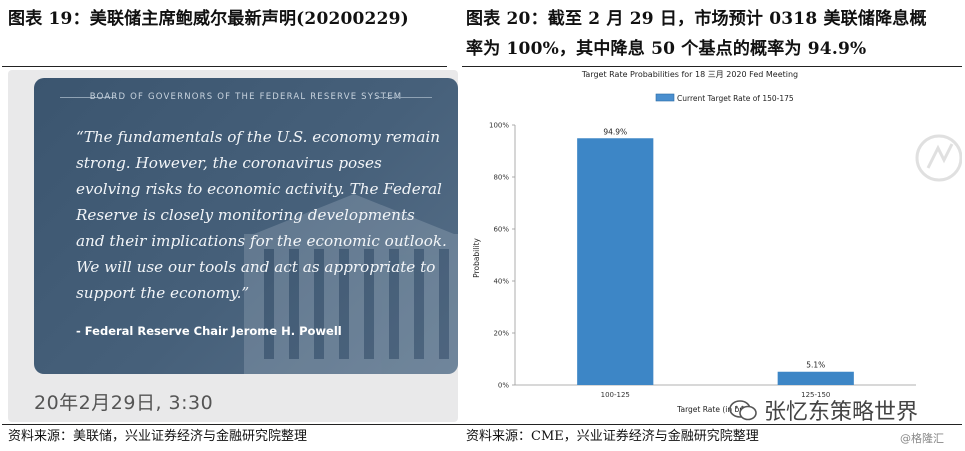  What do you see at coordinates (712, 66) in the screenshot?
I see `top-divider-right` at bounding box center [712, 66].